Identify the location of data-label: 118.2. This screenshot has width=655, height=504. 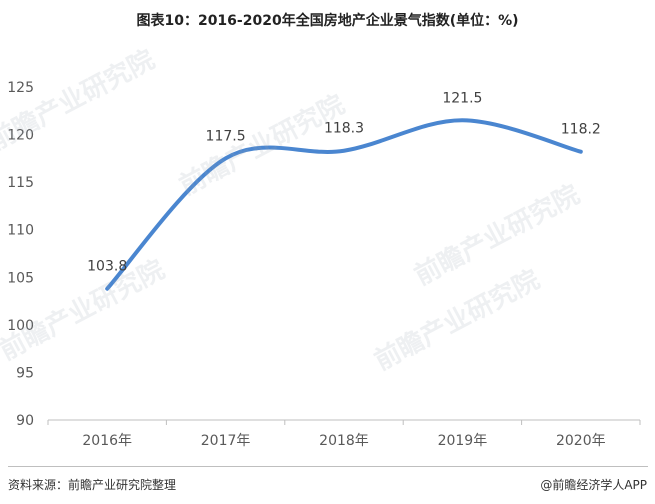
(581, 130).